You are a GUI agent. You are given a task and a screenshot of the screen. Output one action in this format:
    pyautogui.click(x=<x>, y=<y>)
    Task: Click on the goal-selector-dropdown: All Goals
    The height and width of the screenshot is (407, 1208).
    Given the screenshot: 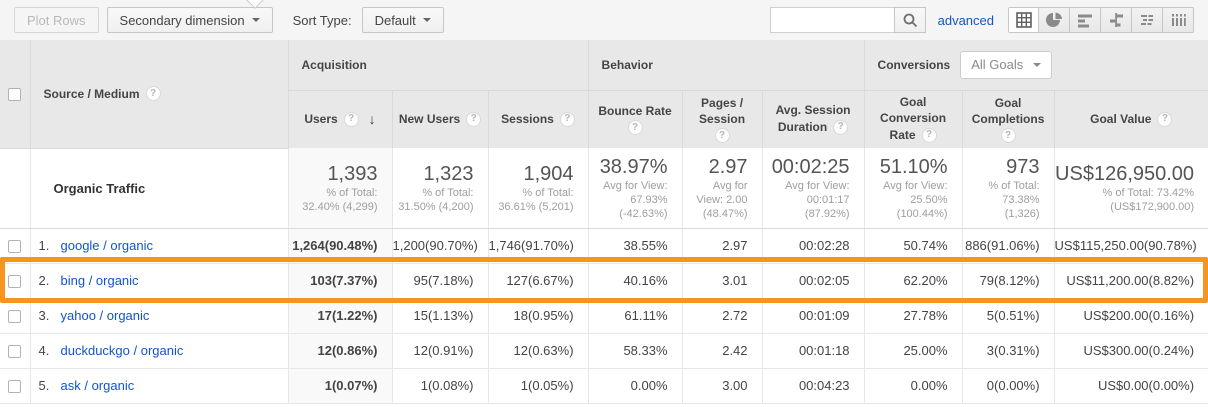 What is the action you would take?
    pyautogui.click(x=1006, y=64)
    